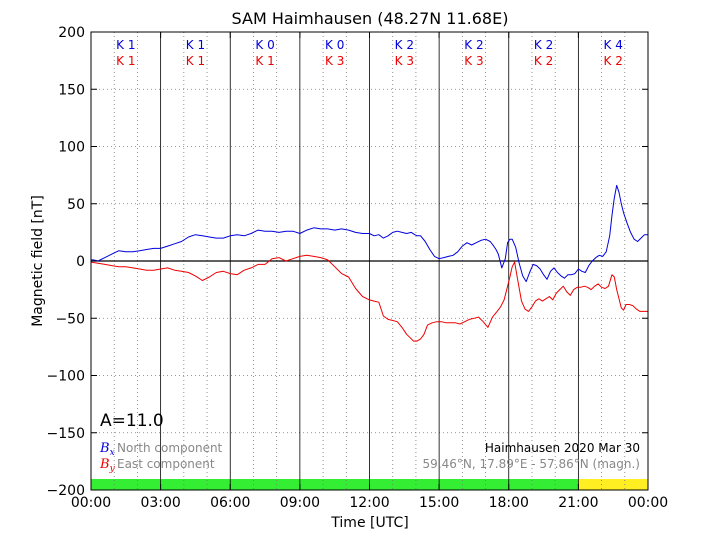 The height and width of the screenshot is (540, 720). Describe the element at coordinates (71, 148) in the screenshot. I see `y-tick-label-6: 100` at that location.